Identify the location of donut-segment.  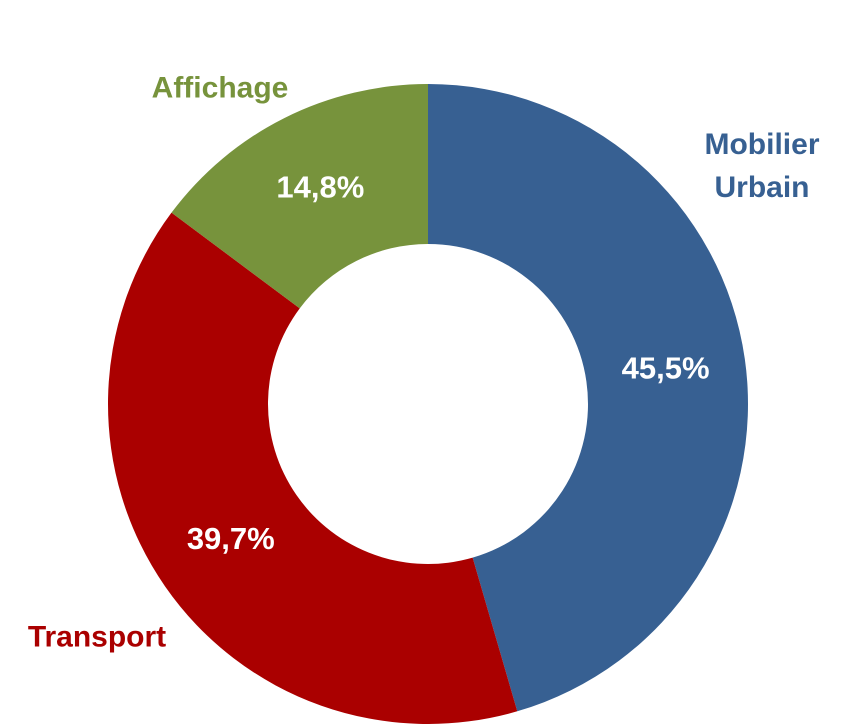
(299, 196).